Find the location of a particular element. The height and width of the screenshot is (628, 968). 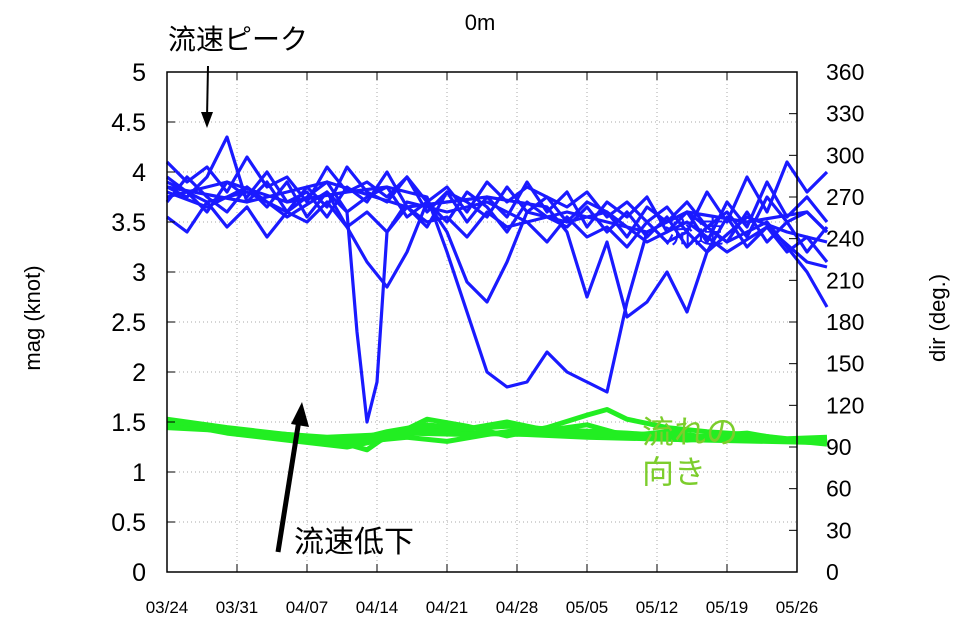

direction-series-label-line2: 向き is located at coordinates (674, 472).